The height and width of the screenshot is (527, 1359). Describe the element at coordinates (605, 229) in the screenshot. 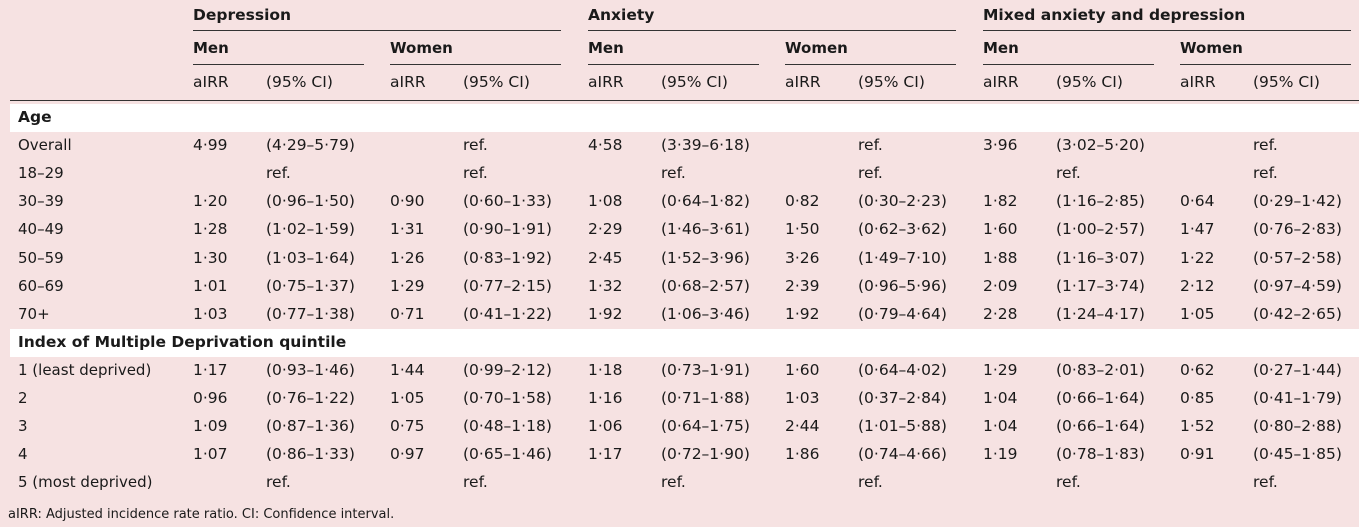

I see `airr-value: 2·29` at that location.